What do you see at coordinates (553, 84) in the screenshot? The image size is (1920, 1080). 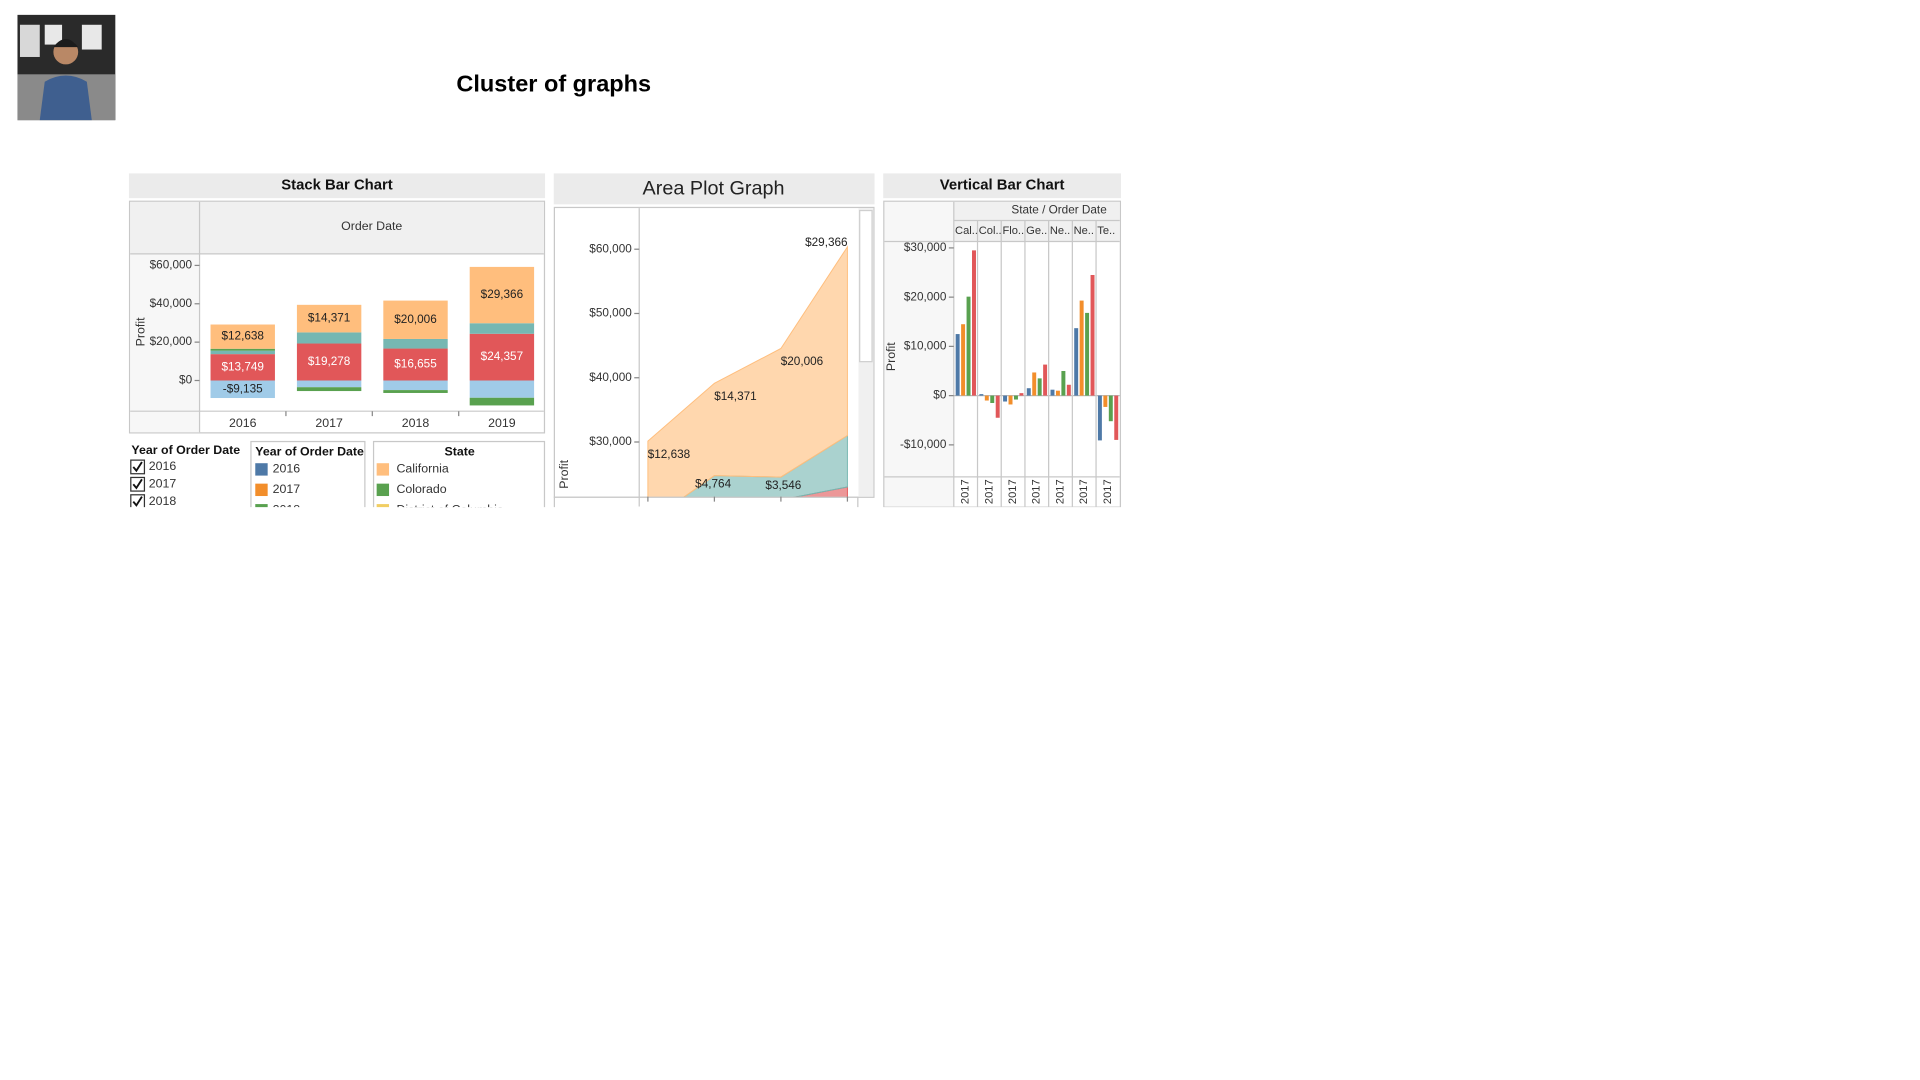 I see `dashboard-title: Cluster of graphs` at bounding box center [553, 84].